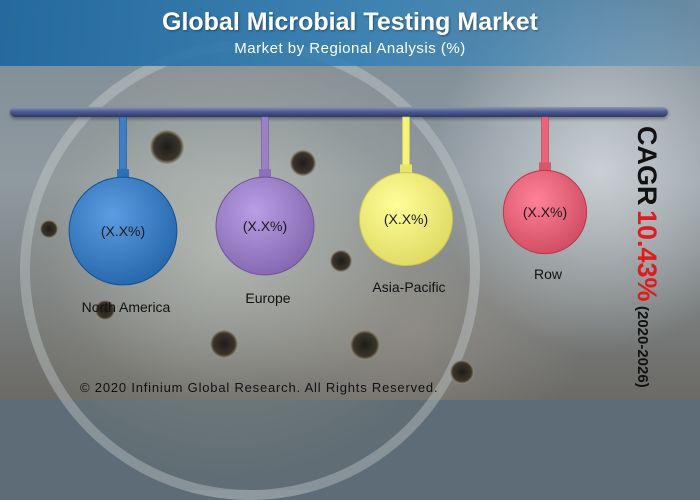 This screenshot has width=700, height=500. I want to click on cagr-value: 10.43%, so click(647, 255).